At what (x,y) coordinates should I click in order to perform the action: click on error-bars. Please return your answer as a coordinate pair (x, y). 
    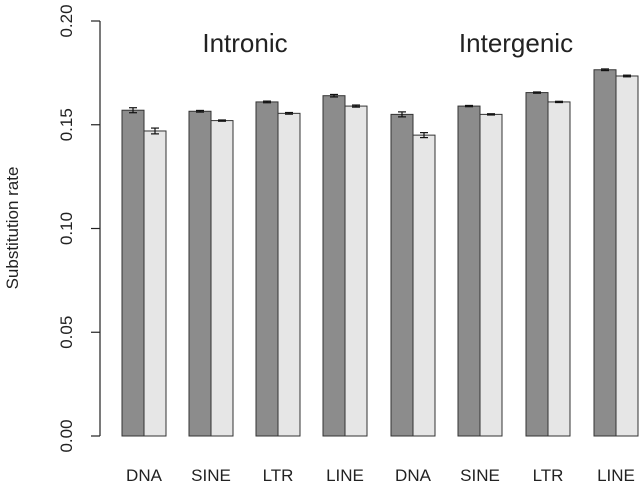
    Looking at the image, I should click on (380, 103).